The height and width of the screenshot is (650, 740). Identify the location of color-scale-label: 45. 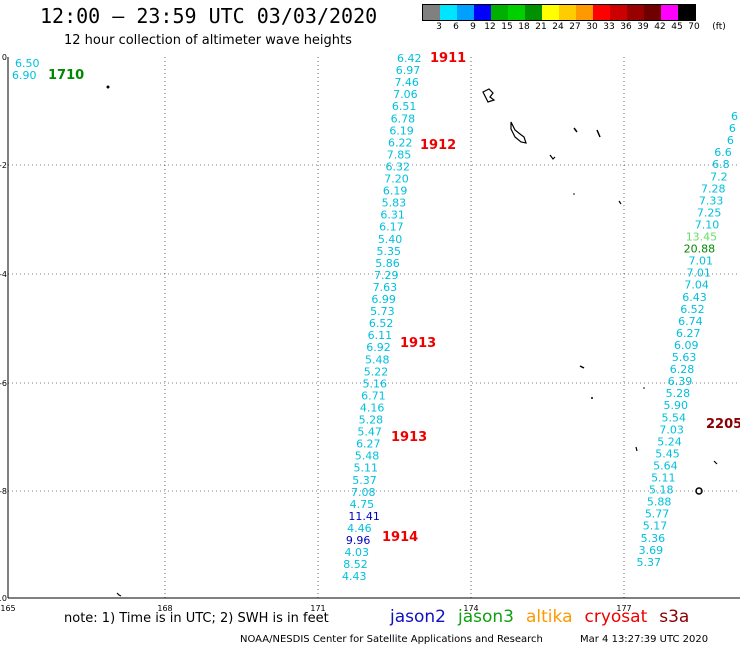
(677, 27).